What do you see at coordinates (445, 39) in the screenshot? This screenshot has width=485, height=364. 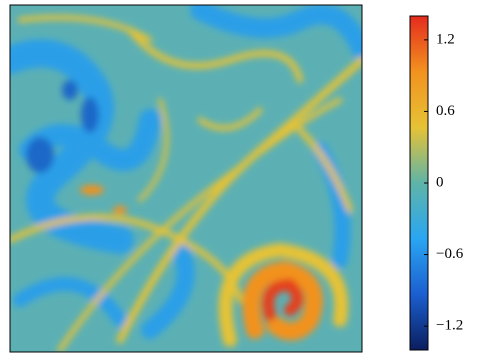 I see `colorbar-tick-label: 1.2` at bounding box center [445, 39].